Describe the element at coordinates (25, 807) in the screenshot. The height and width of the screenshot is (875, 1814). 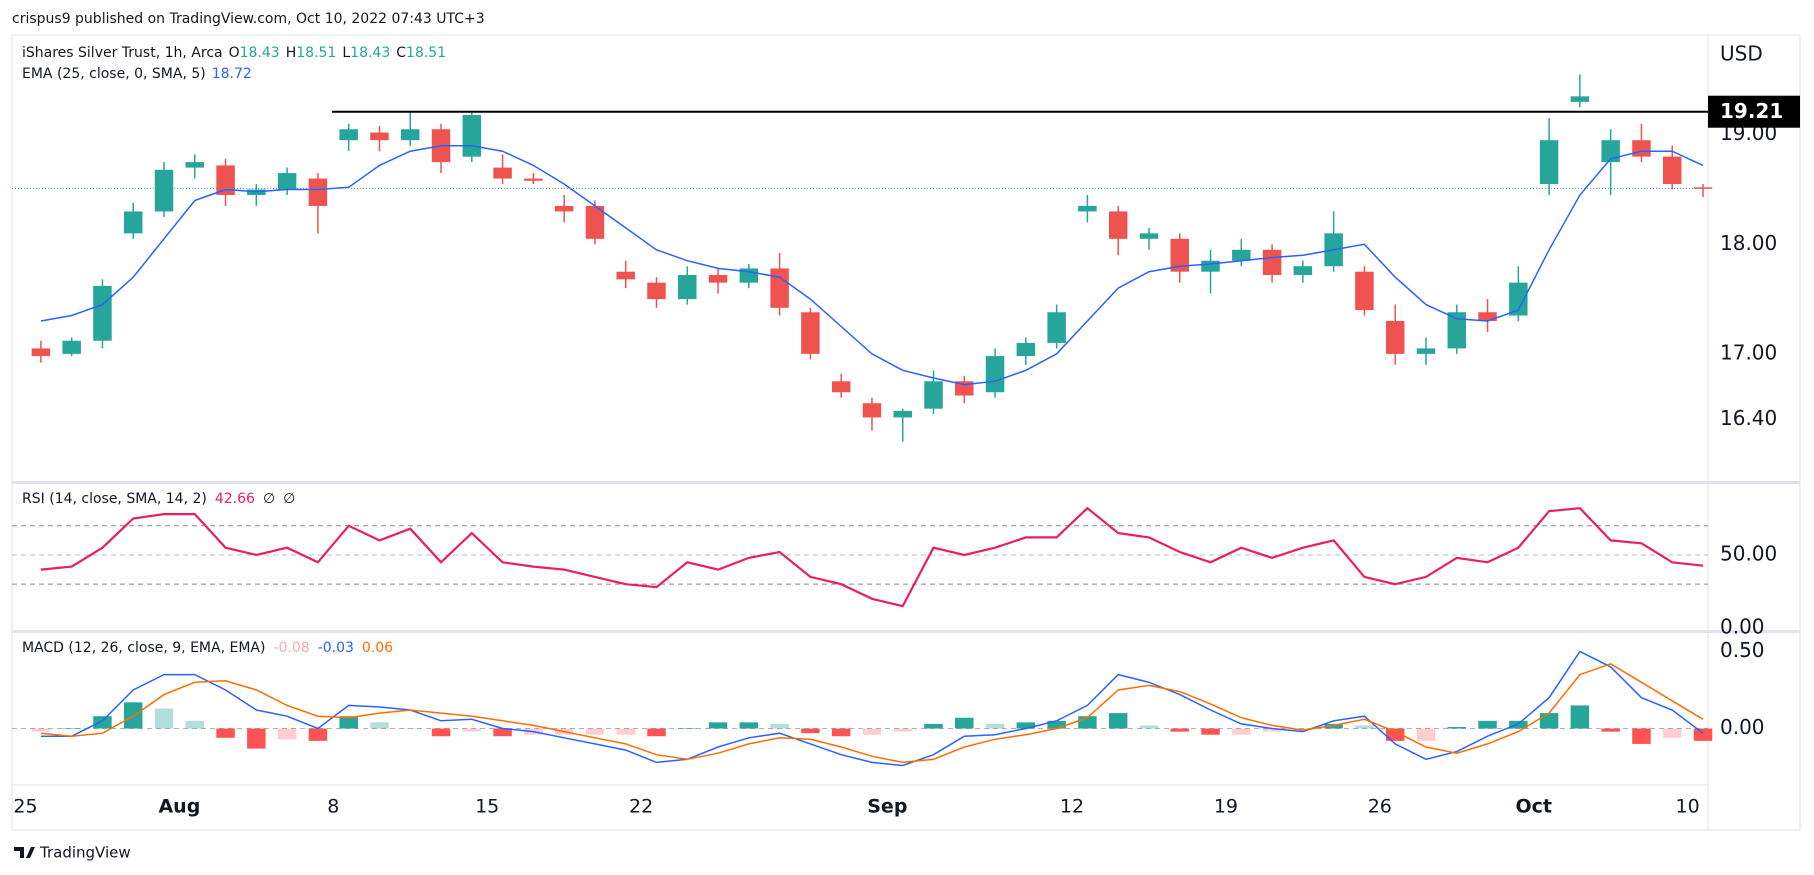
I see `x-tick-label: 25` at that location.